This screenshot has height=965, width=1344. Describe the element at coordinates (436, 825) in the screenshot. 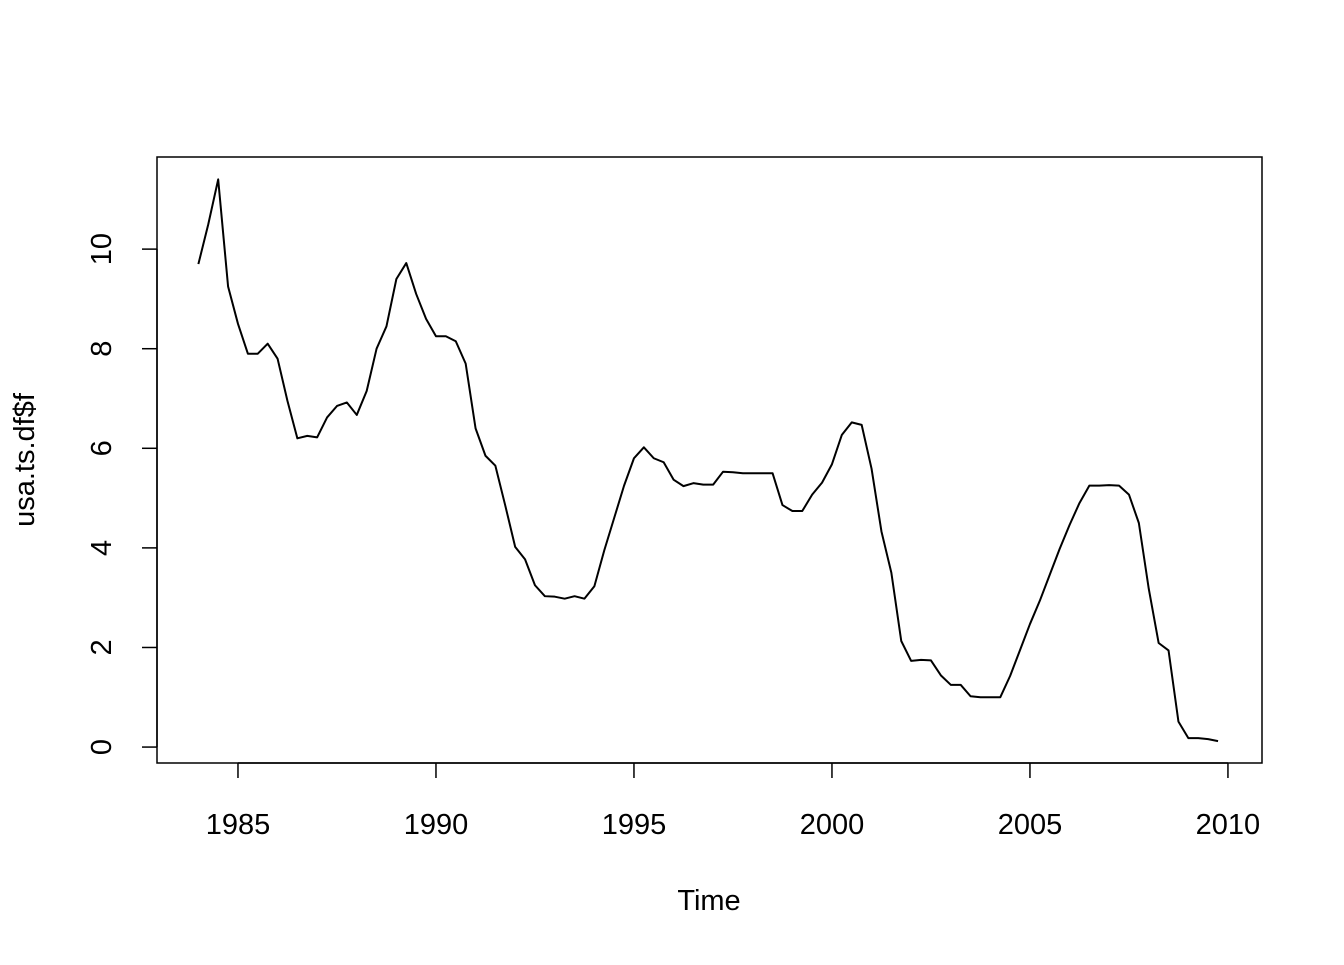

I see `x-tick-label: 1990` at that location.